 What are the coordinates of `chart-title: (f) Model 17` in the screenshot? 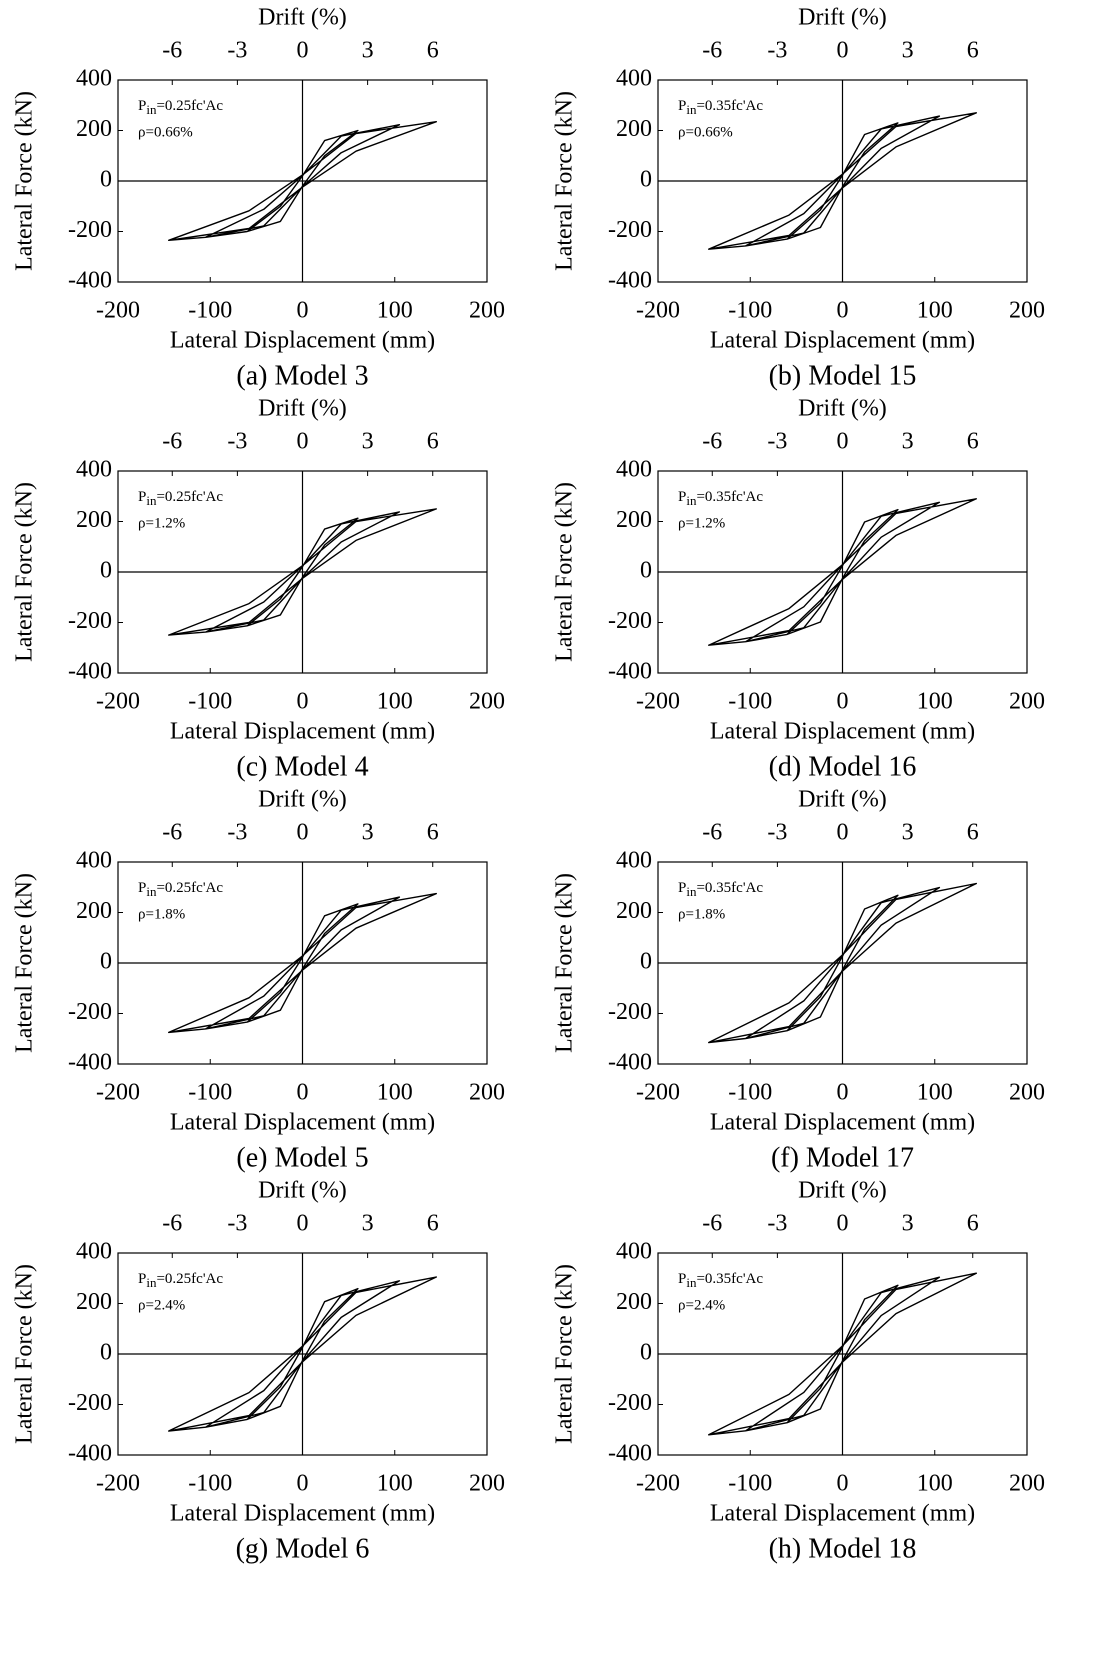 It's located at (842, 1157).